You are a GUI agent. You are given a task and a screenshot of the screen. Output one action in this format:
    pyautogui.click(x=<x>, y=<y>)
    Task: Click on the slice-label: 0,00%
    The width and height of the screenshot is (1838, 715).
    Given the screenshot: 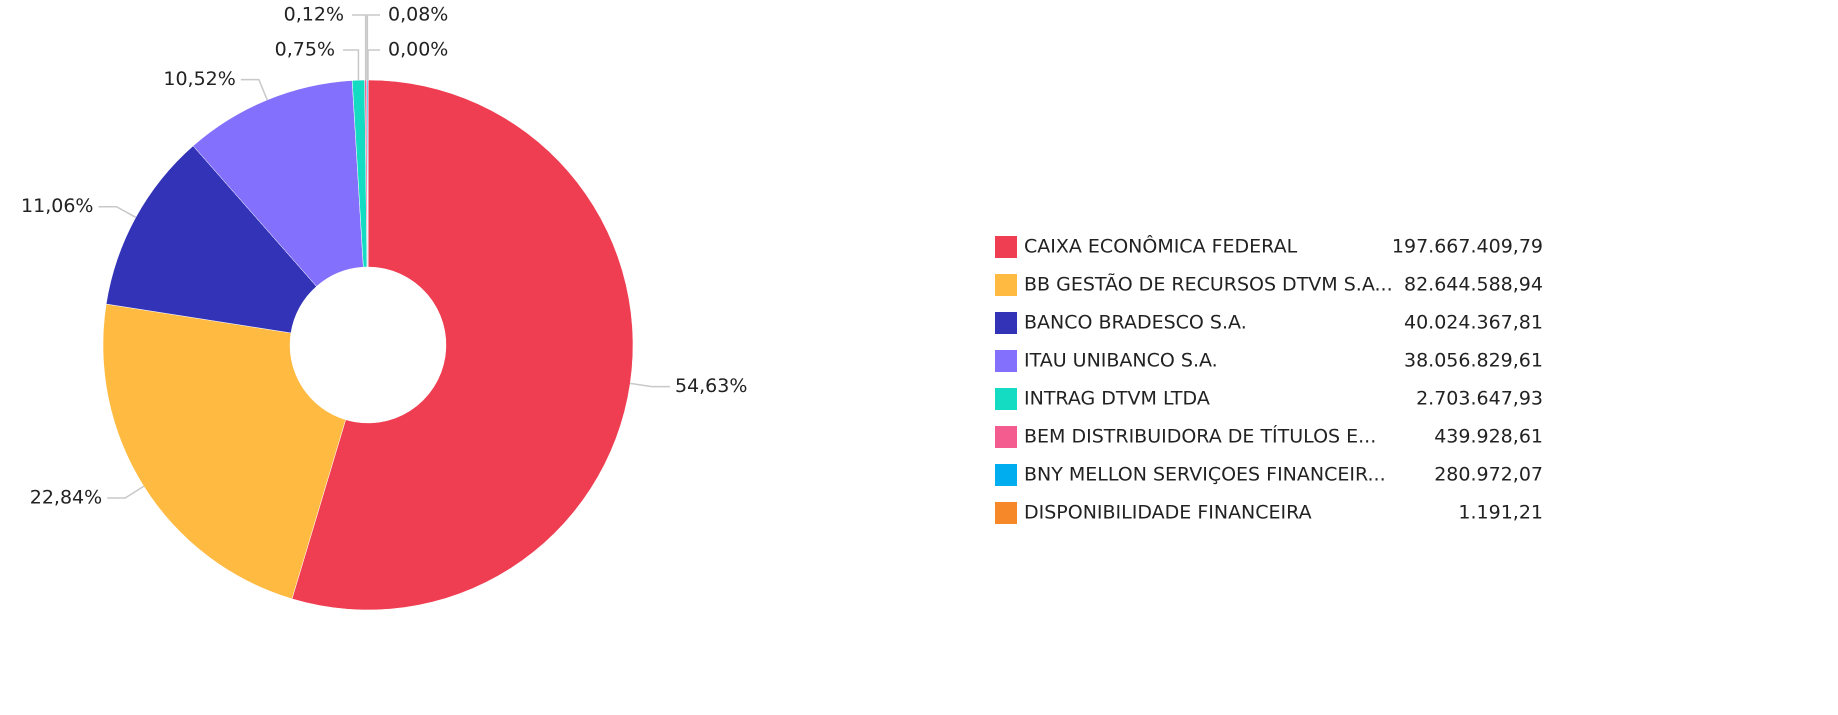 What is the action you would take?
    pyautogui.click(x=418, y=50)
    